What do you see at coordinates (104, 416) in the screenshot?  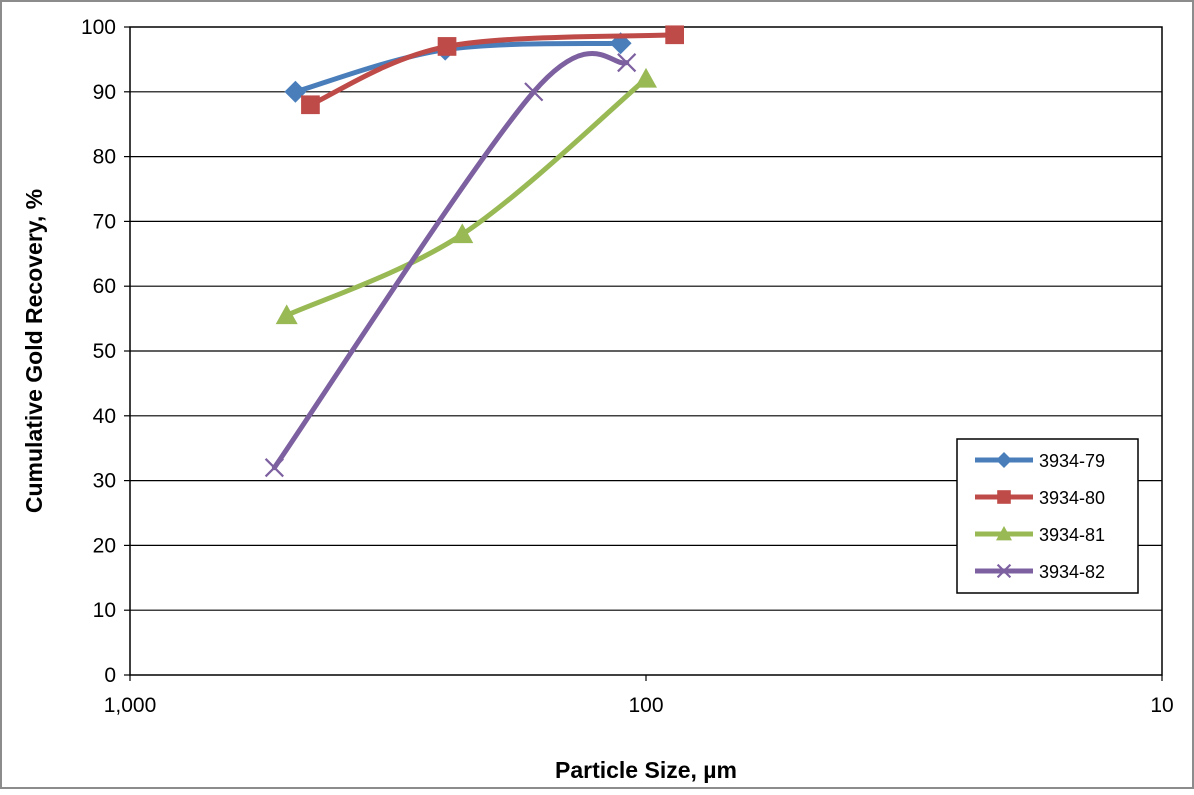 I see `y-tick-label: 40` at bounding box center [104, 416].